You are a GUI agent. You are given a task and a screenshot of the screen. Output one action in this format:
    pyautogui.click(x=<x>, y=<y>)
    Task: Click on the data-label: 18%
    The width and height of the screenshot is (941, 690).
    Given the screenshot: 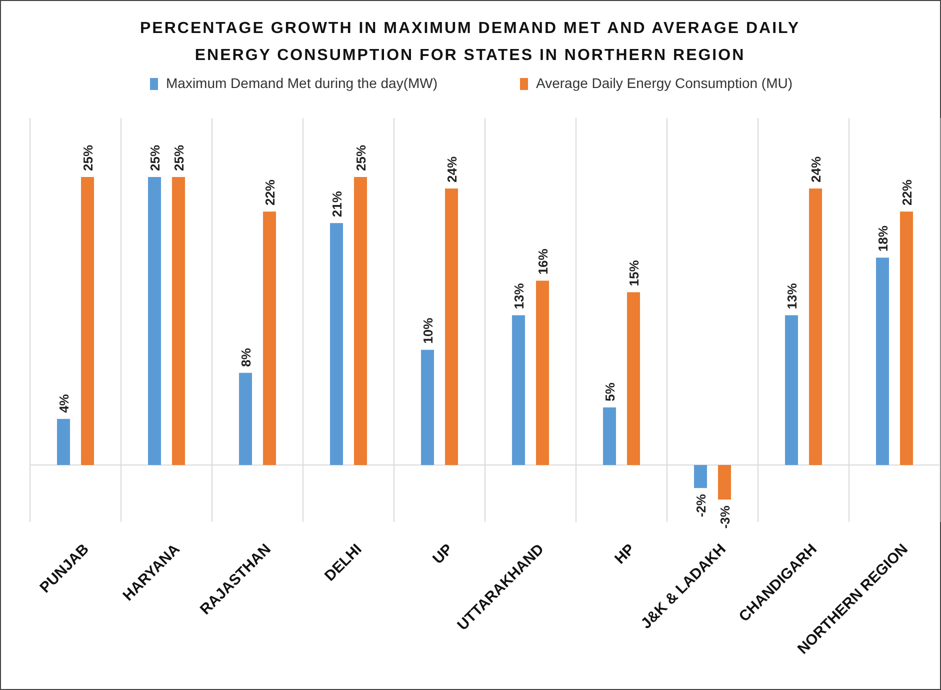 What is the action you would take?
    pyautogui.click(x=883, y=238)
    